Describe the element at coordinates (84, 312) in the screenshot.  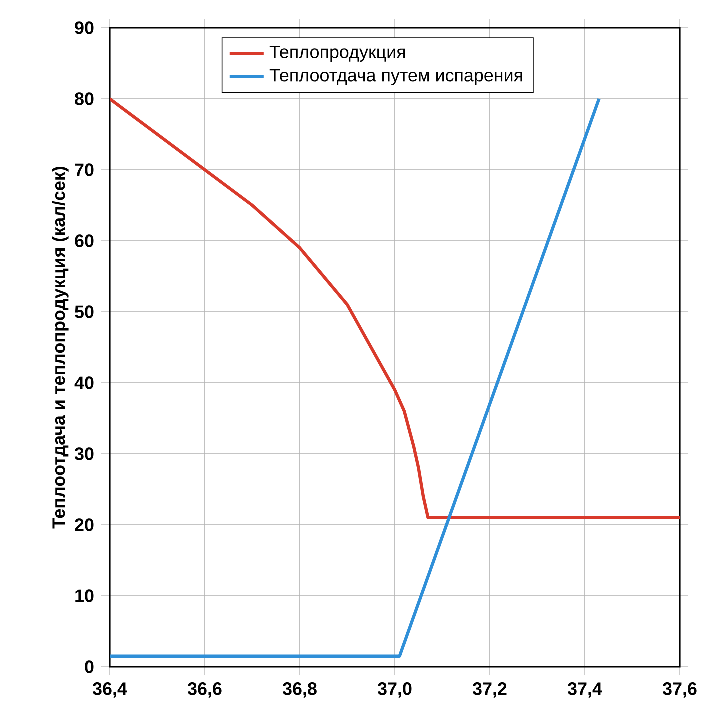
I see `y-tick-label: 50` at that location.